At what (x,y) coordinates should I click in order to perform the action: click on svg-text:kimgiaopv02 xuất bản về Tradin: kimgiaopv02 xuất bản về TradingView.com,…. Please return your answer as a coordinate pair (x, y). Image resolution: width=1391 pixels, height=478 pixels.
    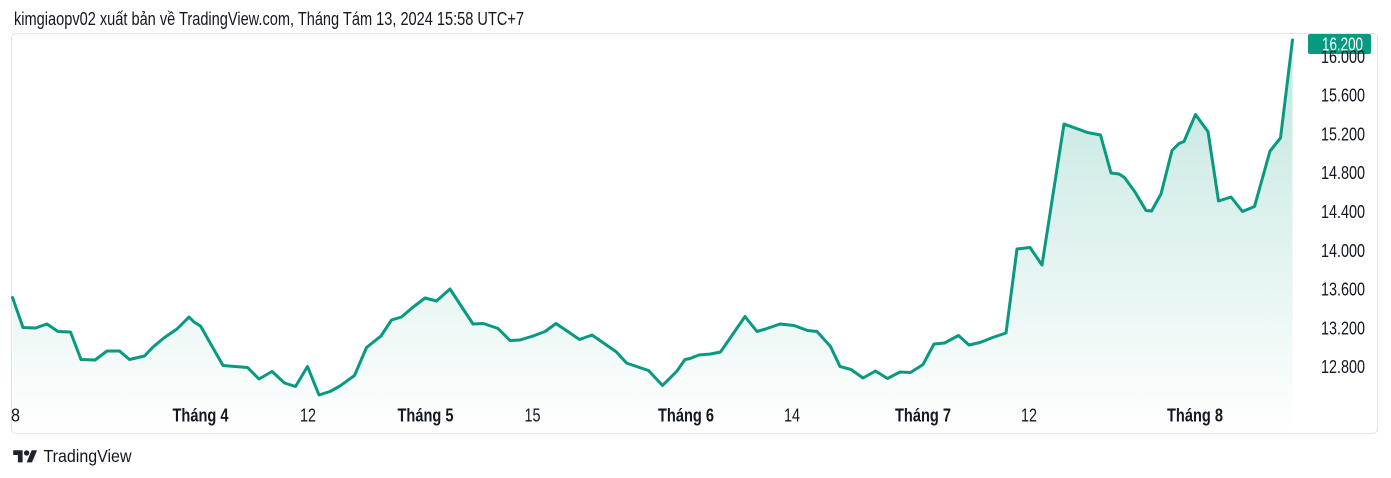
    Looking at the image, I should click on (269, 19).